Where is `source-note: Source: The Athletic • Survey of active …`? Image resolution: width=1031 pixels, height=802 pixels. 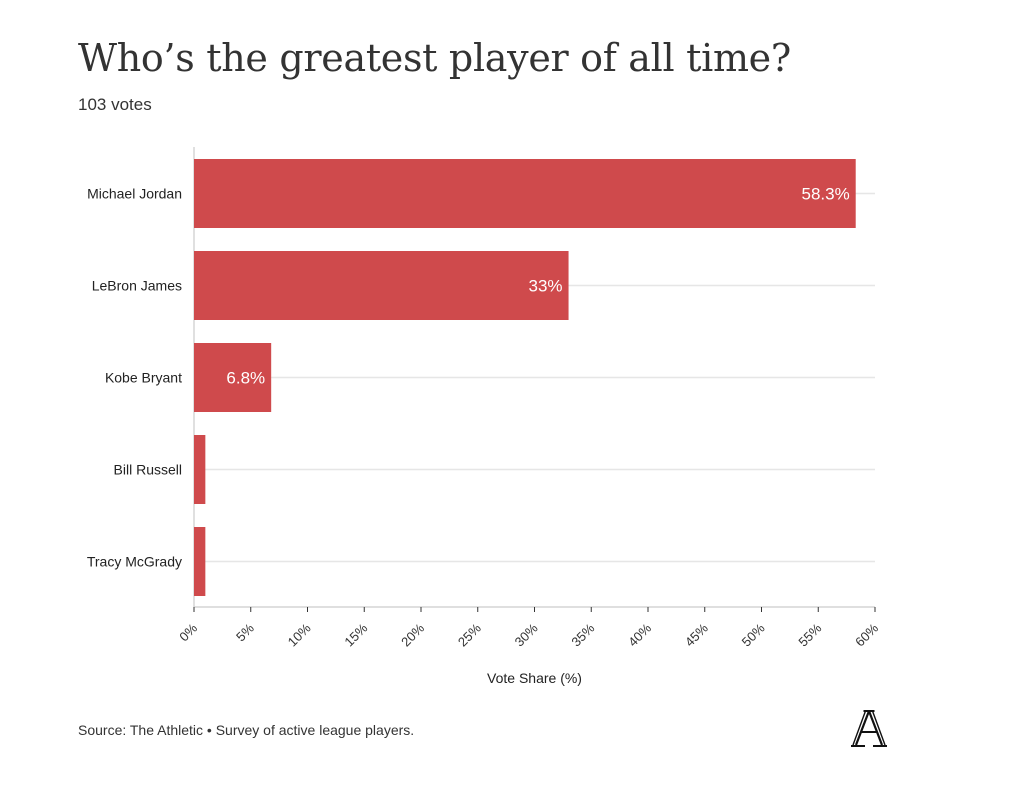
source-note: Source: The Athletic • Survey of active … is located at coordinates (246, 730).